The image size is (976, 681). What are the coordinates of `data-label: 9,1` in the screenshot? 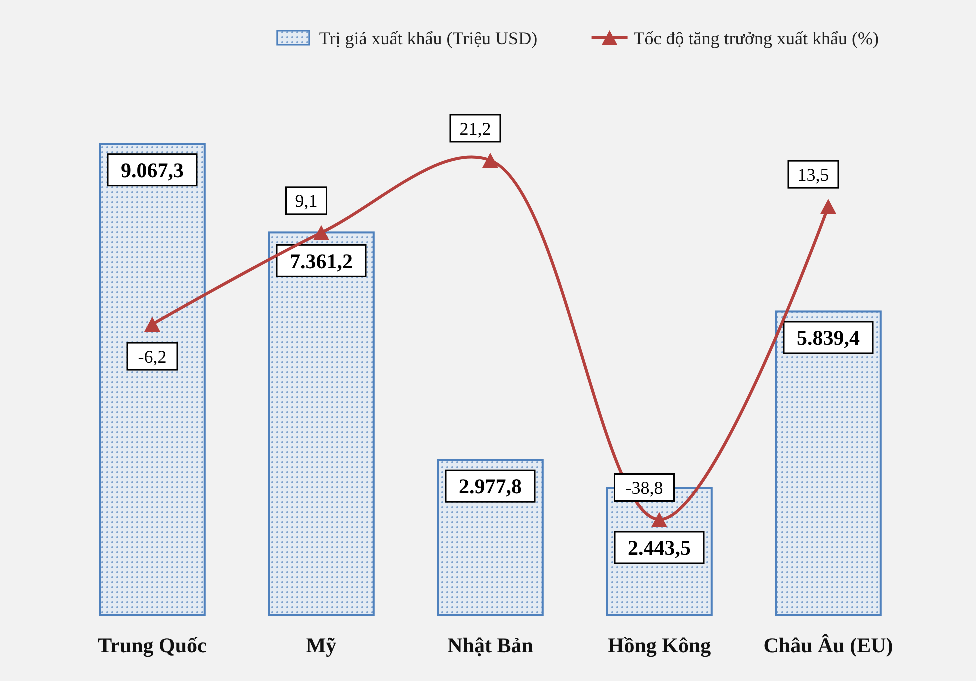 It's located at (306, 201).